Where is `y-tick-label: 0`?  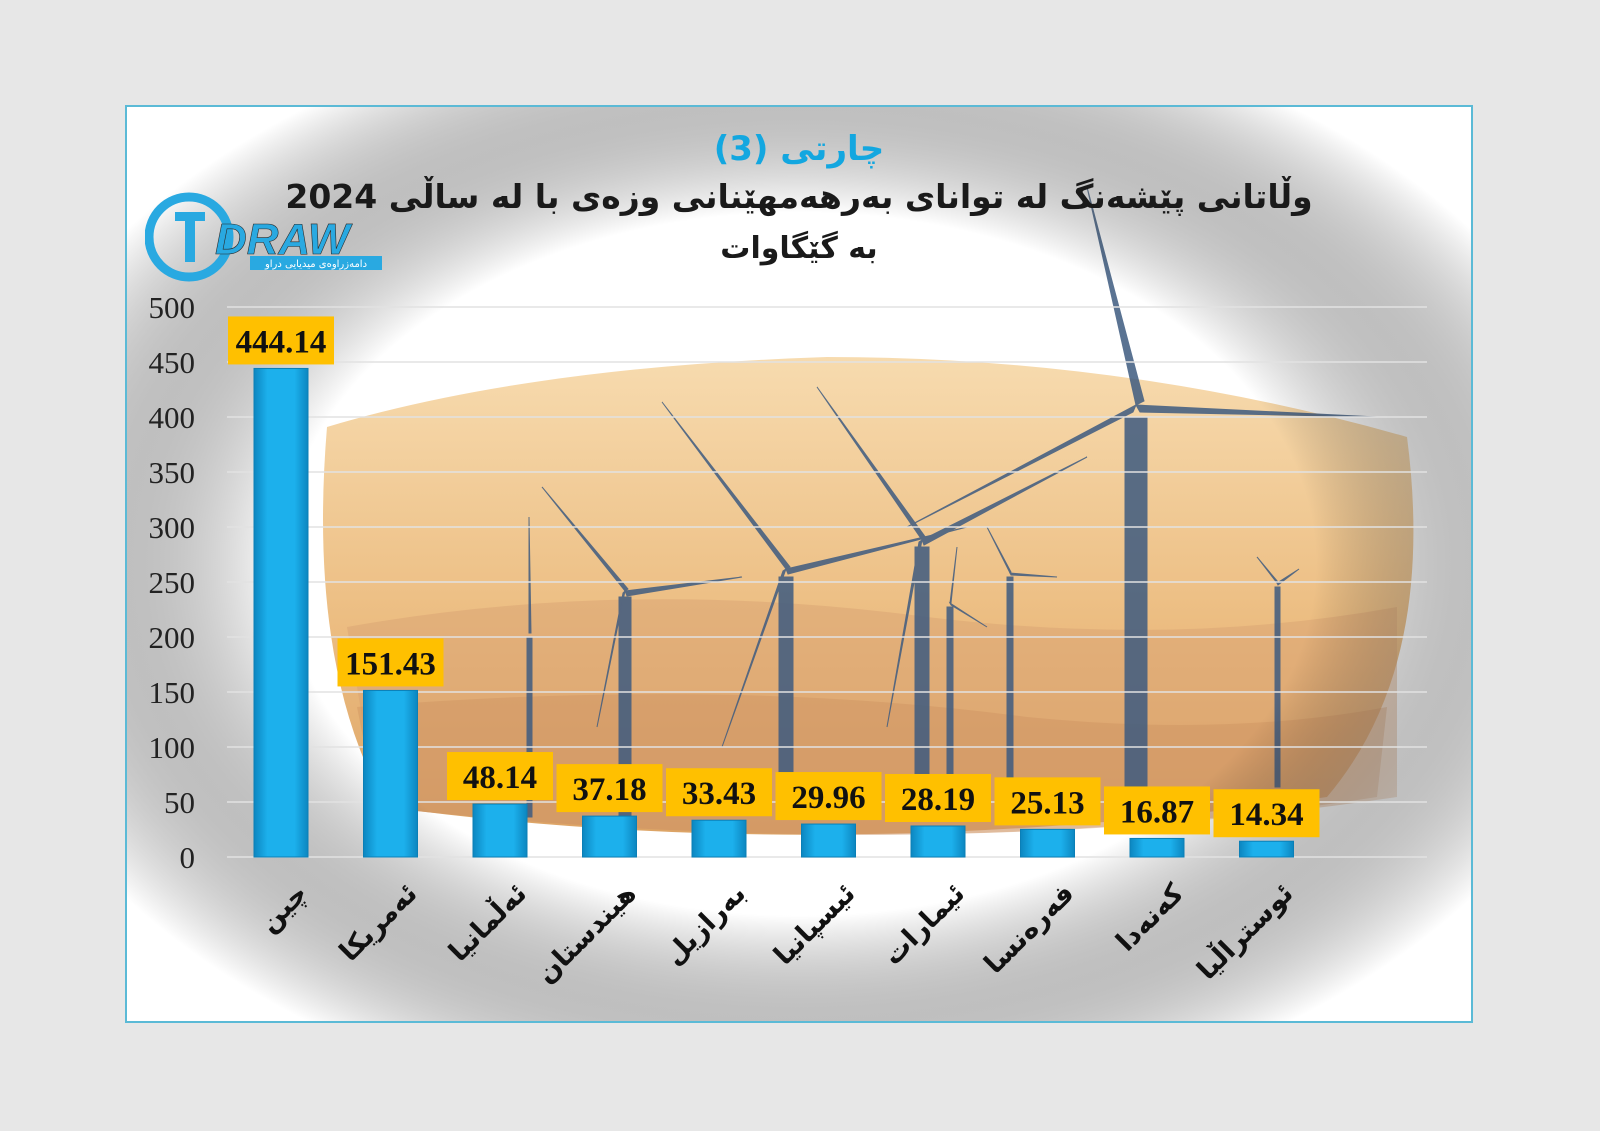
y-tick-label: 0 is located at coordinates (188, 857).